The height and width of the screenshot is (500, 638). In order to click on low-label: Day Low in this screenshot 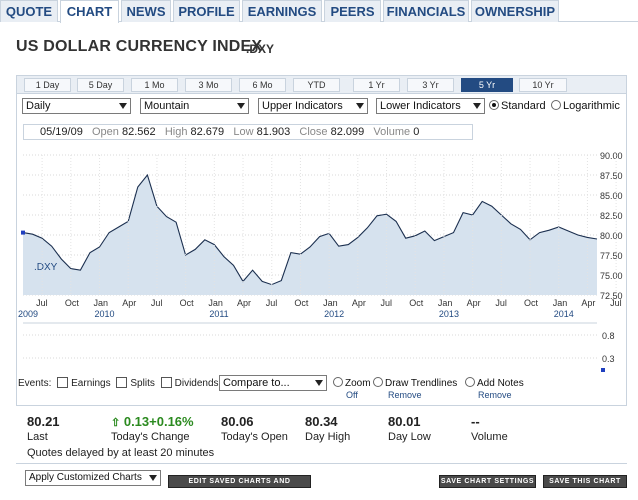, I will do `click(409, 437)`.